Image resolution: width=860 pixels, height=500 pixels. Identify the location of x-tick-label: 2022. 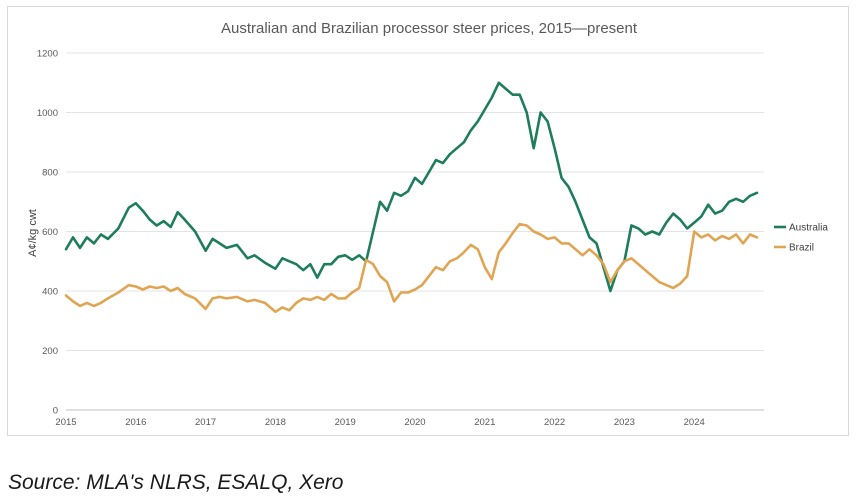
(554, 422).